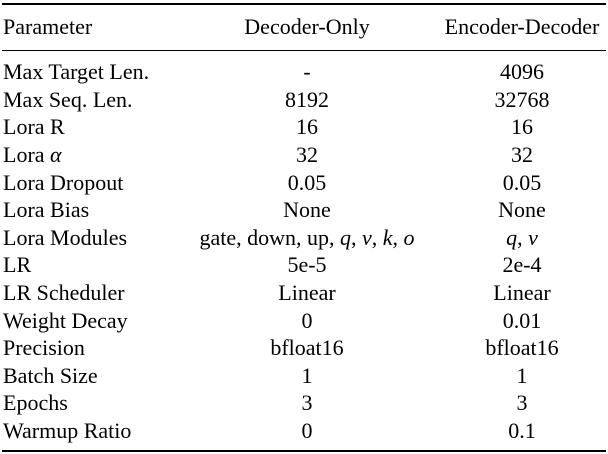 This screenshot has height=454, width=608. I want to click on param-cell: Max Target Len., so click(76, 72).